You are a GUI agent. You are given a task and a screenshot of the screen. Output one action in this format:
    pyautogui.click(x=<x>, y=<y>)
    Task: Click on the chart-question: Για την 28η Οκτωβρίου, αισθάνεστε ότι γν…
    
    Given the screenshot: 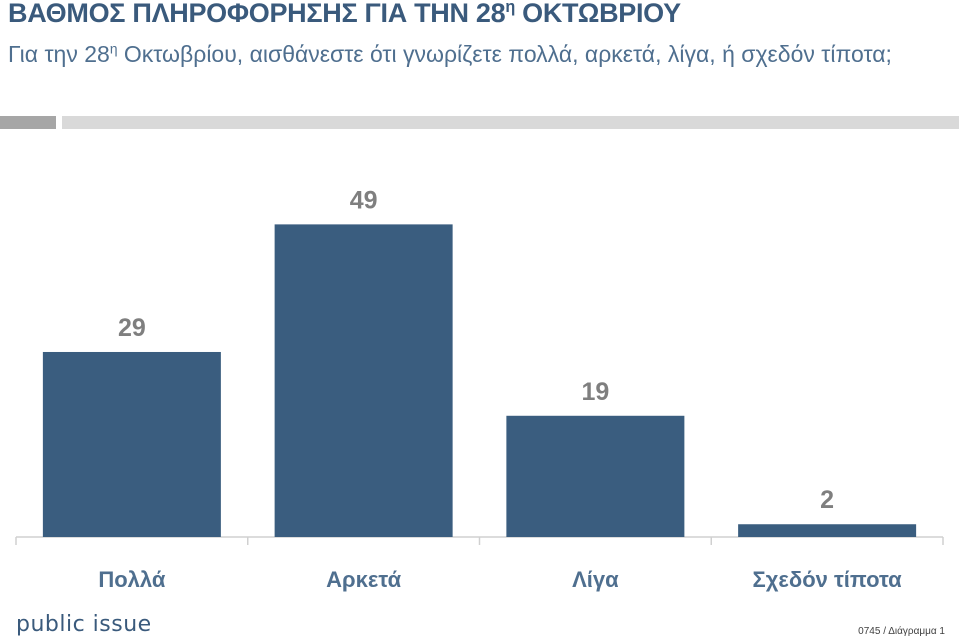 What is the action you would take?
    pyautogui.click(x=450, y=54)
    